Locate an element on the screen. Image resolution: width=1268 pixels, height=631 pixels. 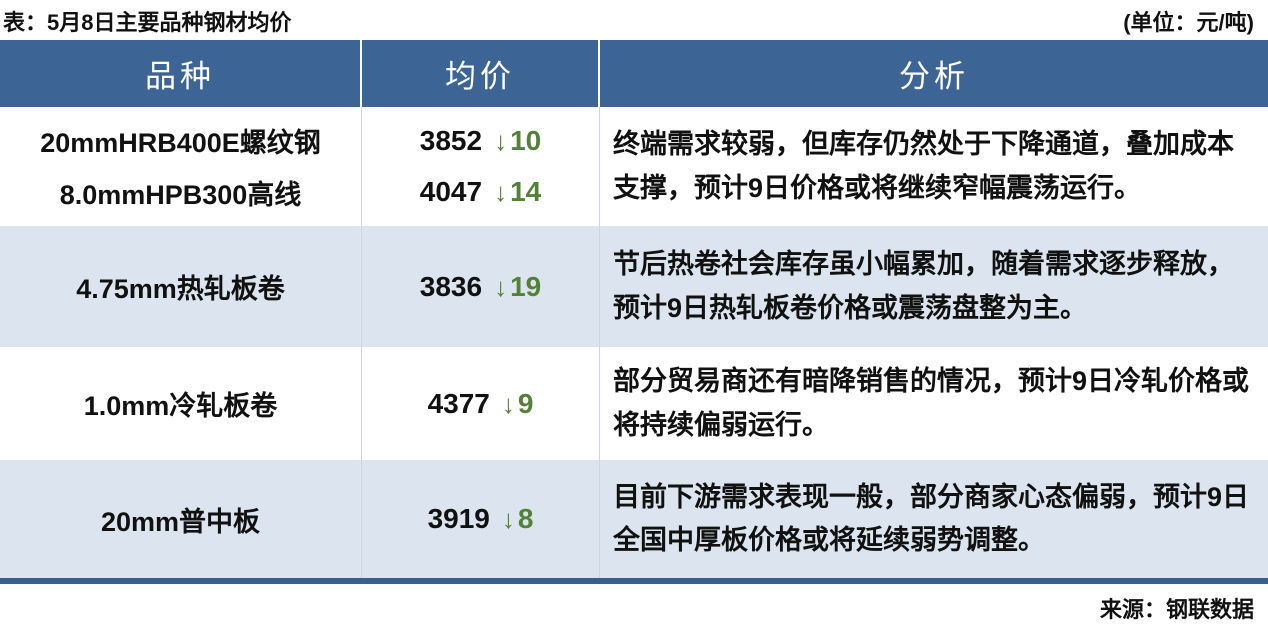
col-header-analysis: 分析 is located at coordinates (934, 76).